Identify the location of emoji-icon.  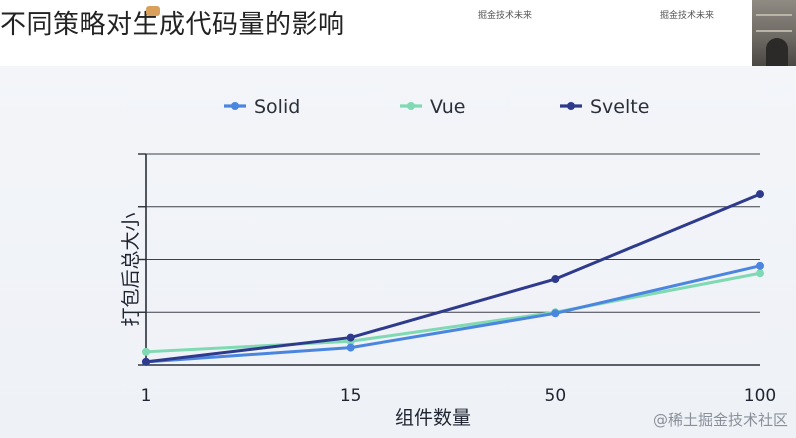
(153, 11).